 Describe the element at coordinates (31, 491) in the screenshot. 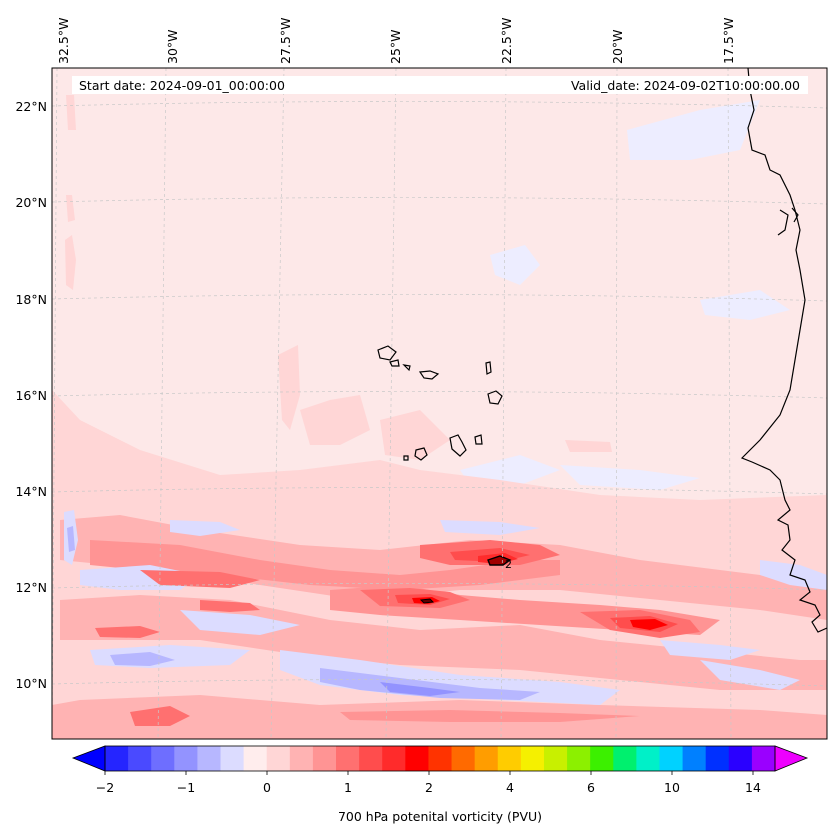

I see `lat-label: 14°N` at that location.